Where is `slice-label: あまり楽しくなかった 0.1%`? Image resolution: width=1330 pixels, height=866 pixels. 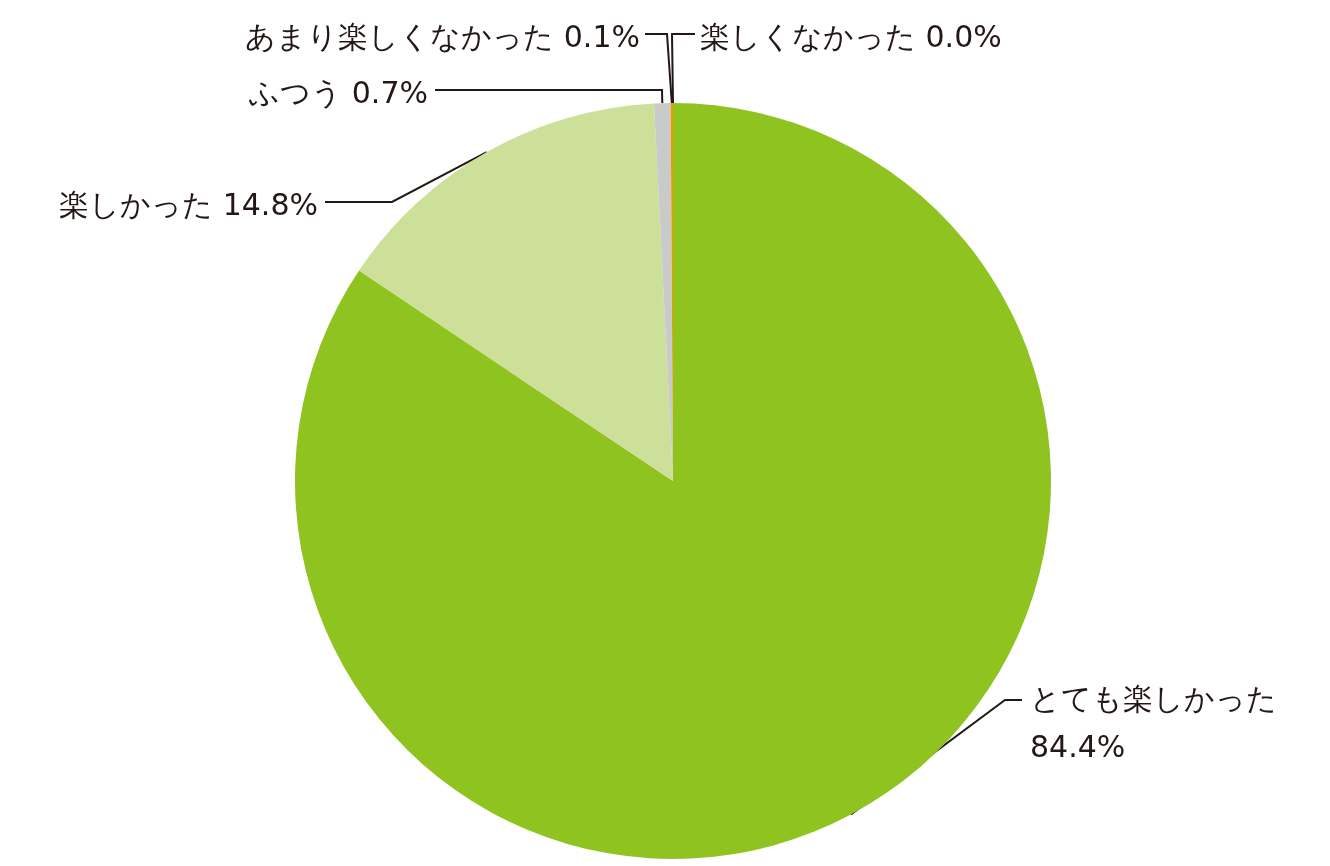
slice-label: あまり楽しくなかった 0.1% is located at coordinates (442, 36).